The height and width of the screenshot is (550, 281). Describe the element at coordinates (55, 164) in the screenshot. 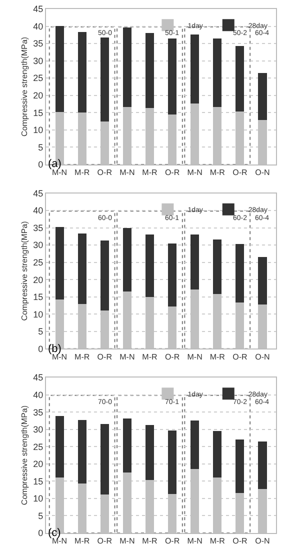

I see `annotation: (a)` at that location.